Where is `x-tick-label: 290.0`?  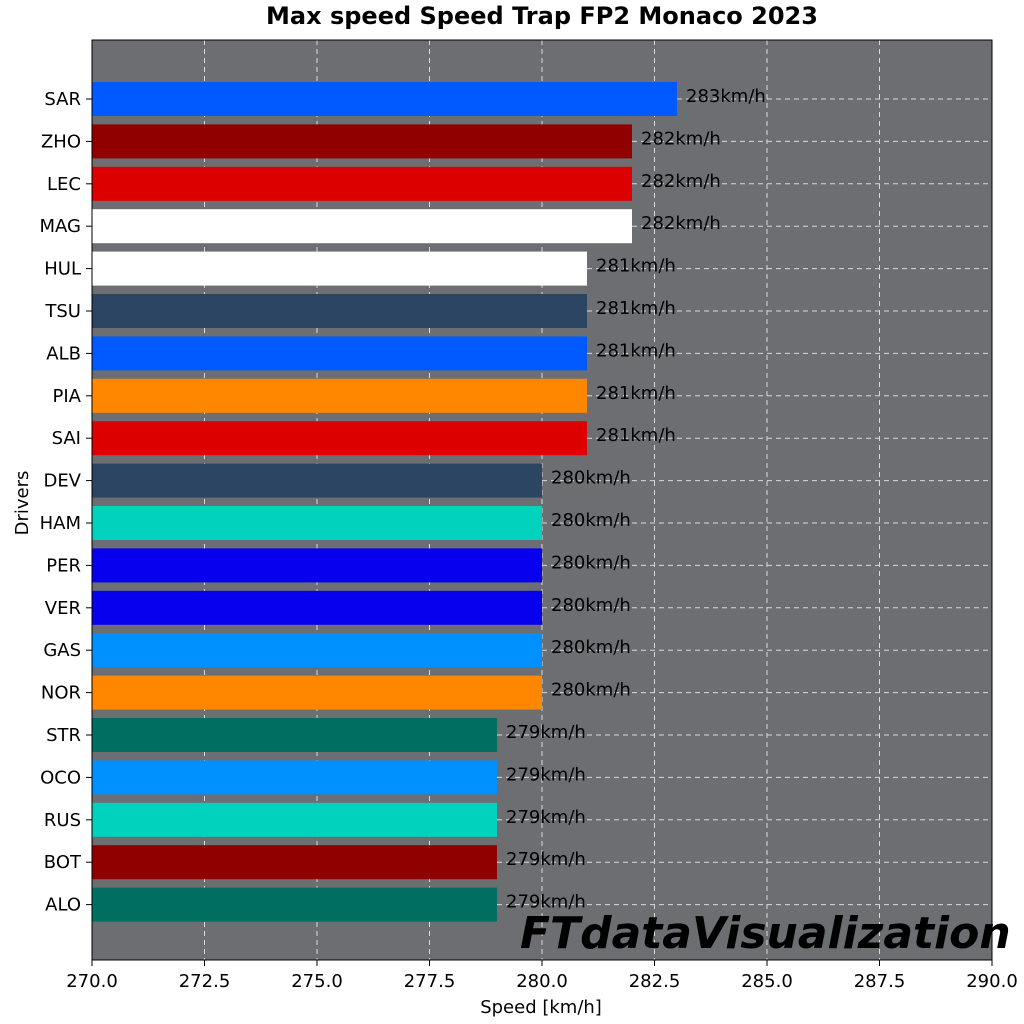 x-tick-label: 290.0 is located at coordinates (992, 981).